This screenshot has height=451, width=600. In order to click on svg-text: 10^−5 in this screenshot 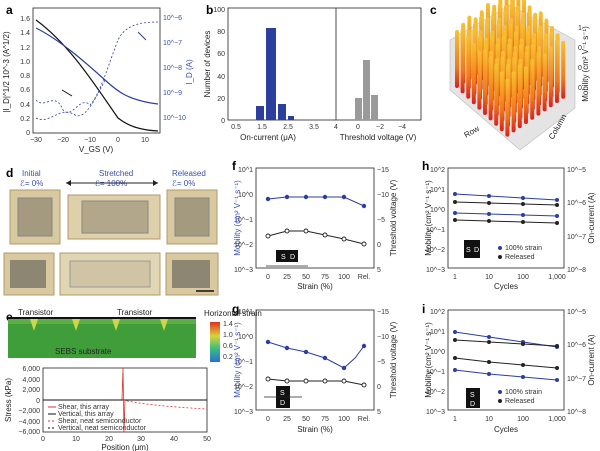, I will do `click(576, 170)`.